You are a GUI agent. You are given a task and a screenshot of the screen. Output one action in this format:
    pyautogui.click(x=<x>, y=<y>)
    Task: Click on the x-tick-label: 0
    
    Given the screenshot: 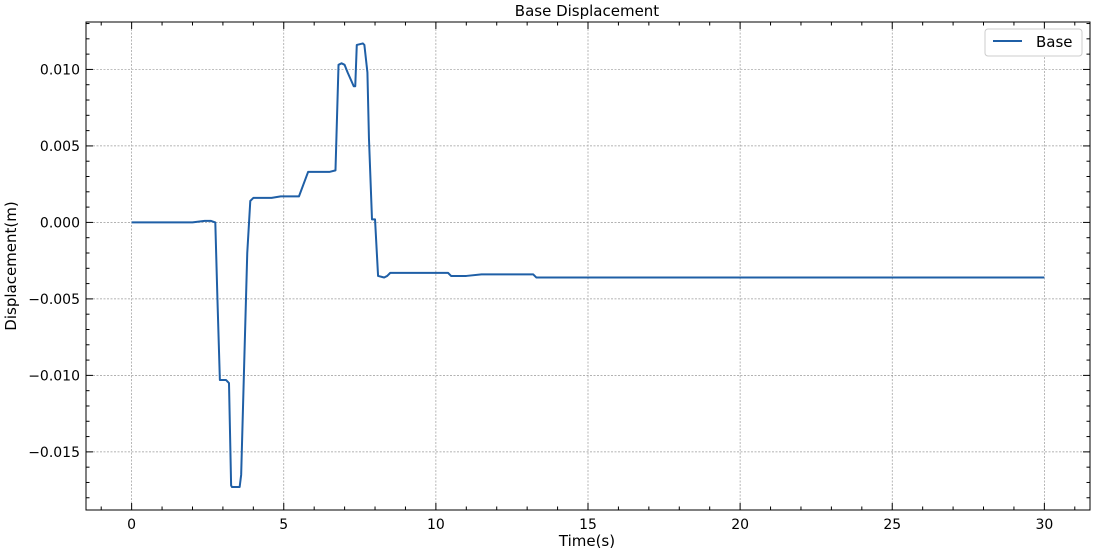 What is the action you would take?
    pyautogui.click(x=131, y=525)
    